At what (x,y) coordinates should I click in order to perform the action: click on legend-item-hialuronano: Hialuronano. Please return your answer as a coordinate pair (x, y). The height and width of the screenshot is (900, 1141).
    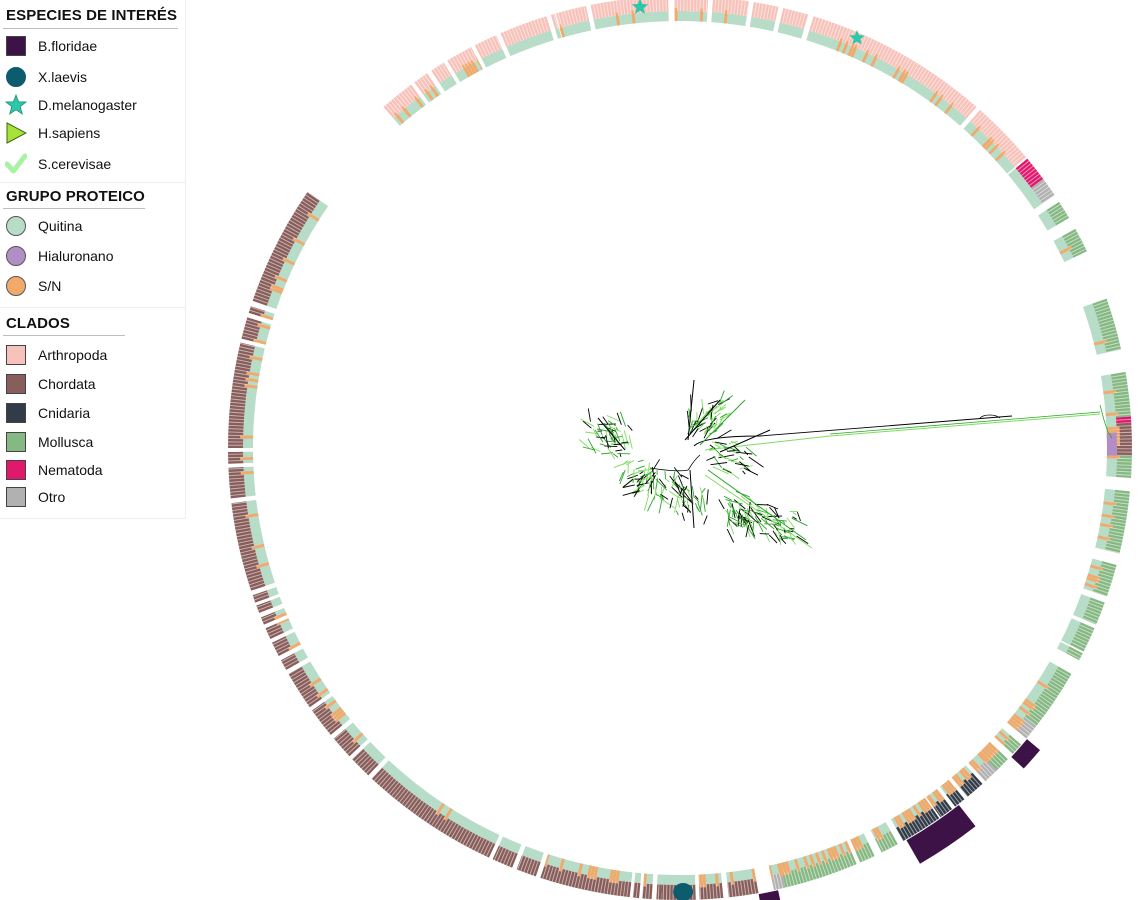
    Looking at the image, I should click on (59, 256).